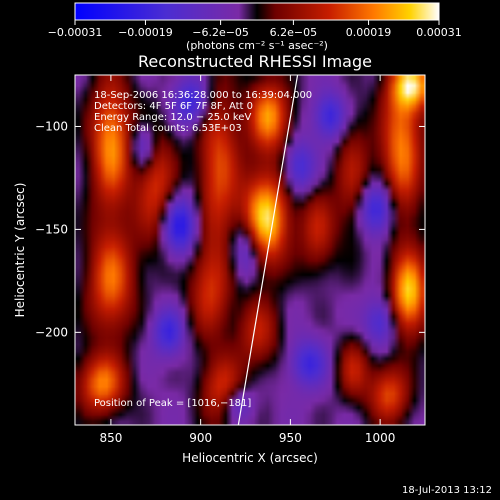  What do you see at coordinates (168, 128) in the screenshot?
I see `annotation-clean-counts: Clean Total counts: 6.53E+03` at bounding box center [168, 128].